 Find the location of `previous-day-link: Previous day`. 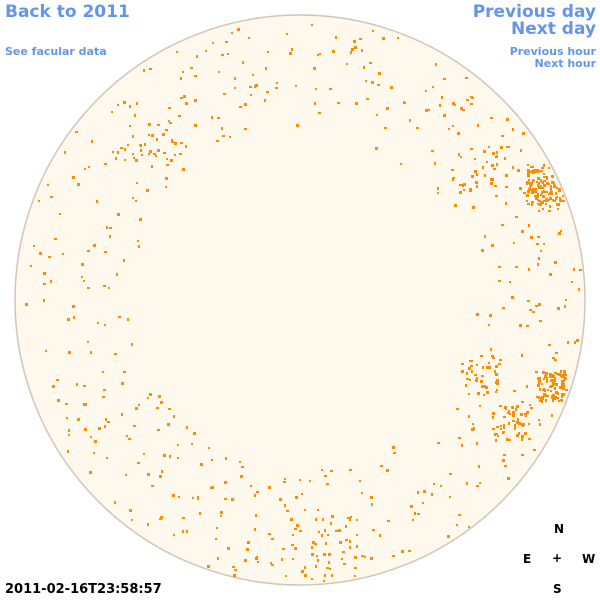

previous-day-link: Previous day is located at coordinates (534, 12).